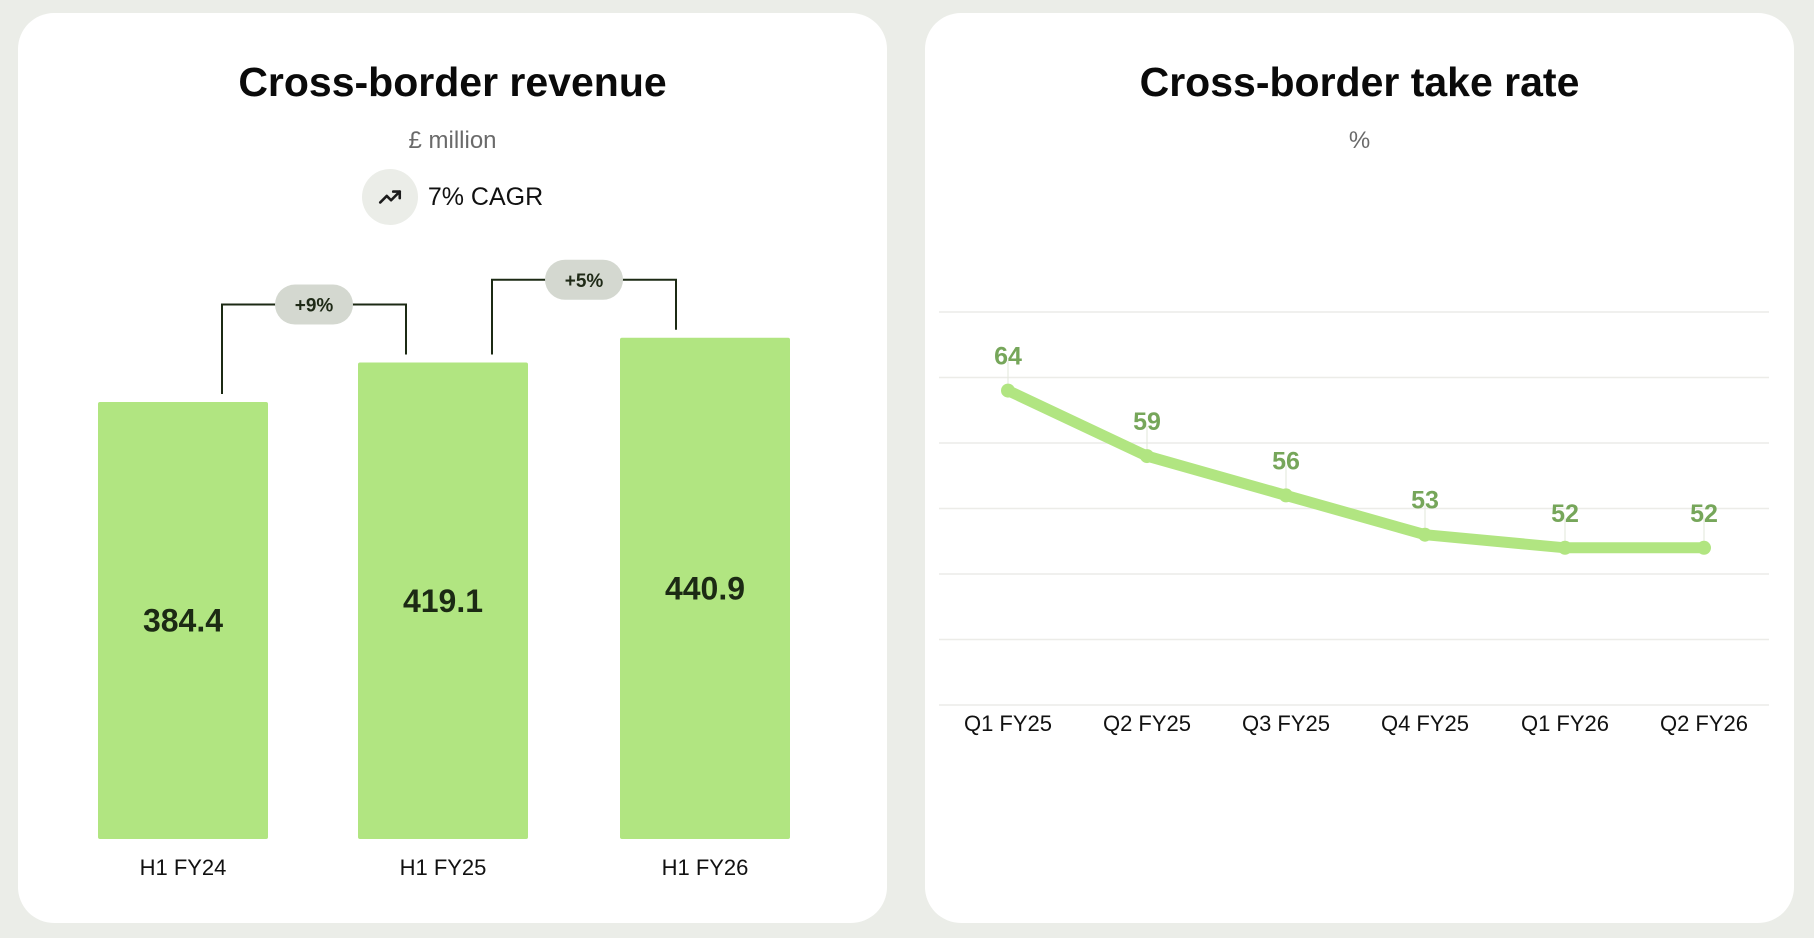 Image resolution: width=1814 pixels, height=938 pixels. I want to click on bar-value-label: 384.4, so click(183, 621).